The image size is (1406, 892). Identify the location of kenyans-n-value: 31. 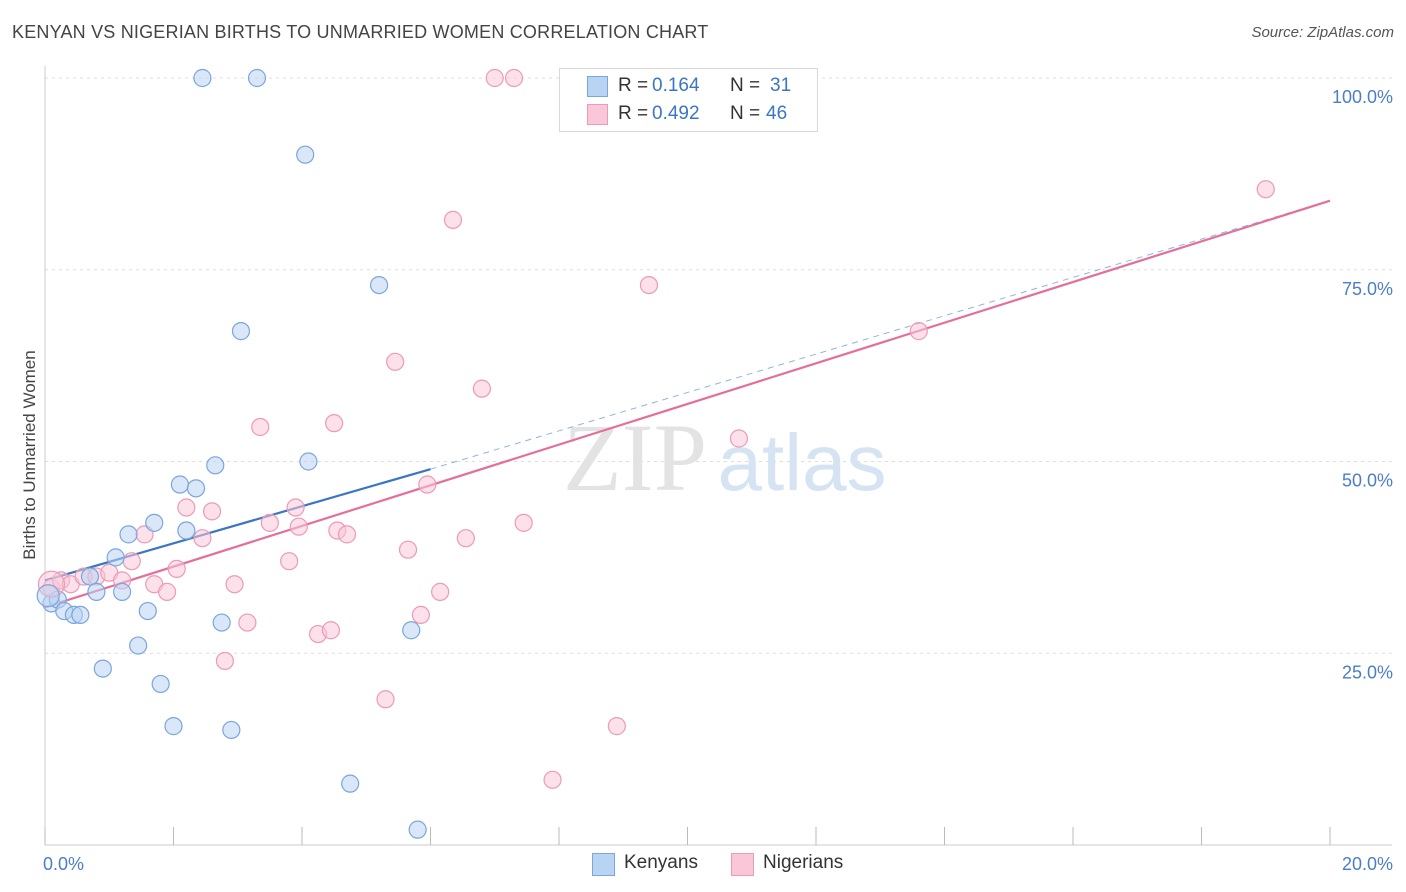
(781, 85).